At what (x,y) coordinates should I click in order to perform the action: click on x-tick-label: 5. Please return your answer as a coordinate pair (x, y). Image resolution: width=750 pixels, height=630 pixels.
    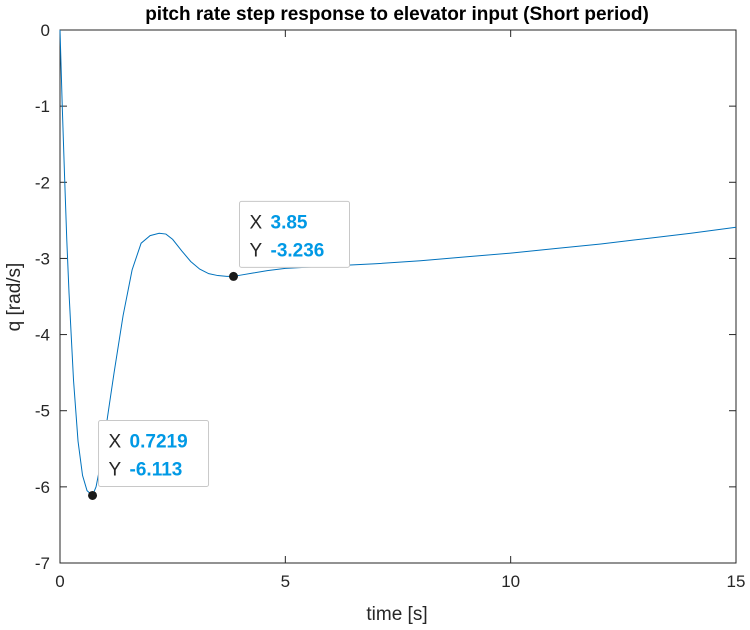
    Looking at the image, I should click on (285, 581).